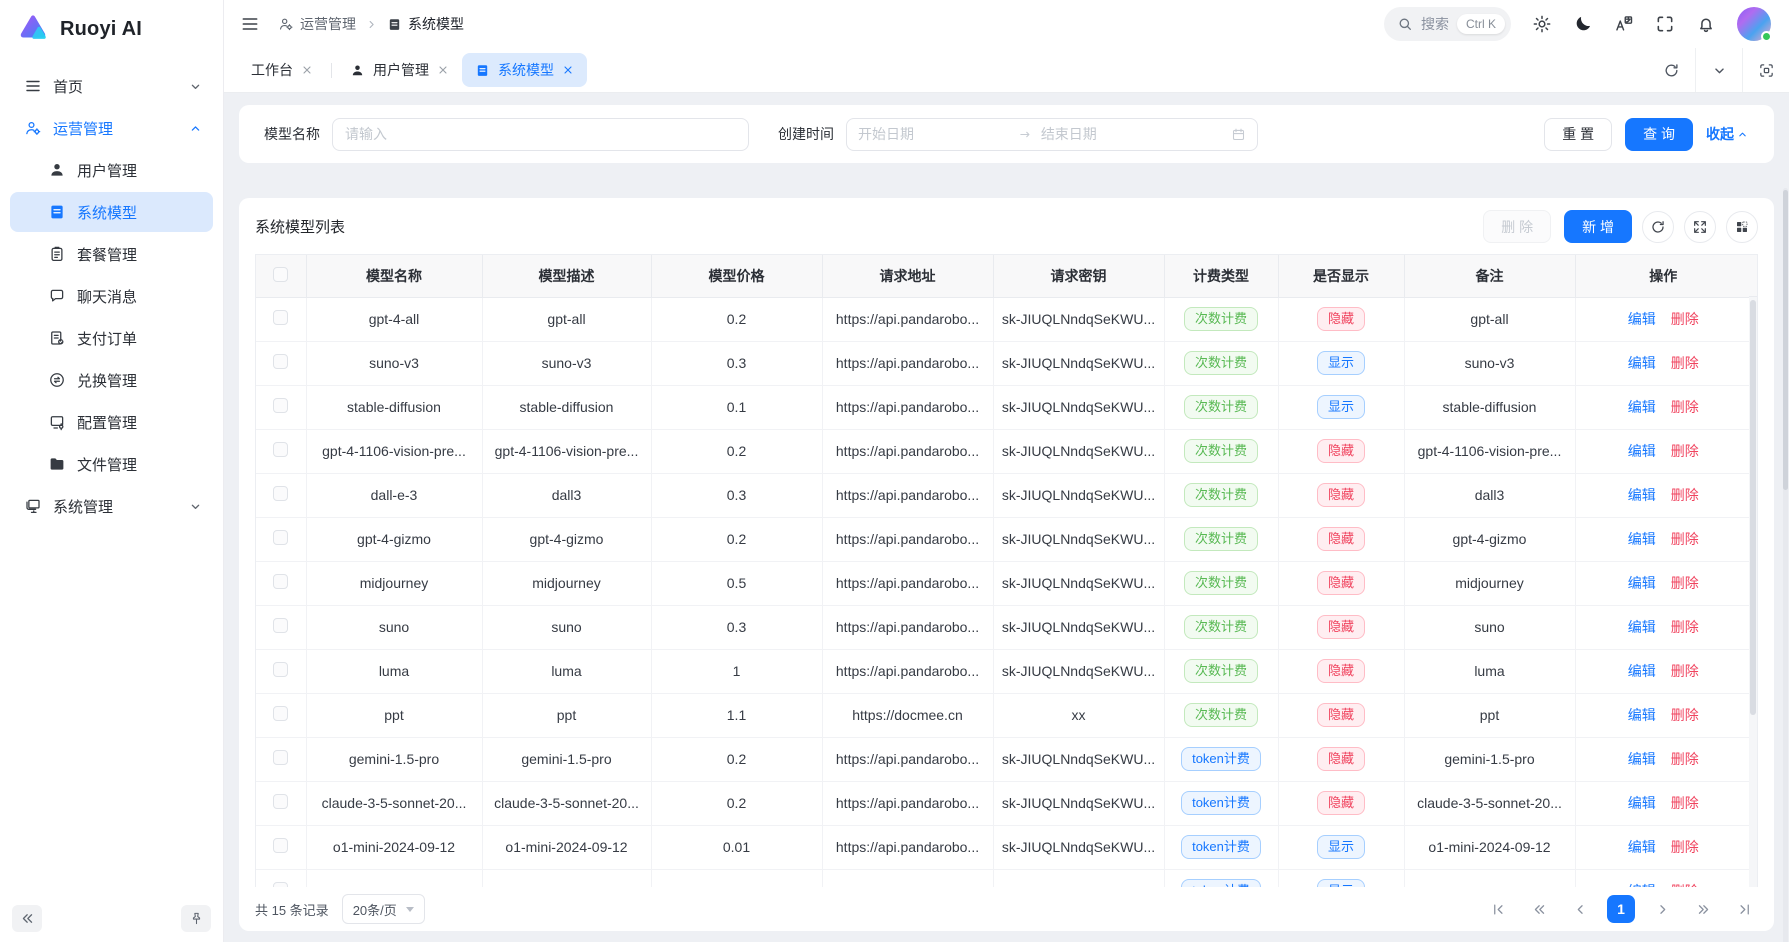 This screenshot has width=1789, height=942. I want to click on prev-page-button, so click(1580, 909).